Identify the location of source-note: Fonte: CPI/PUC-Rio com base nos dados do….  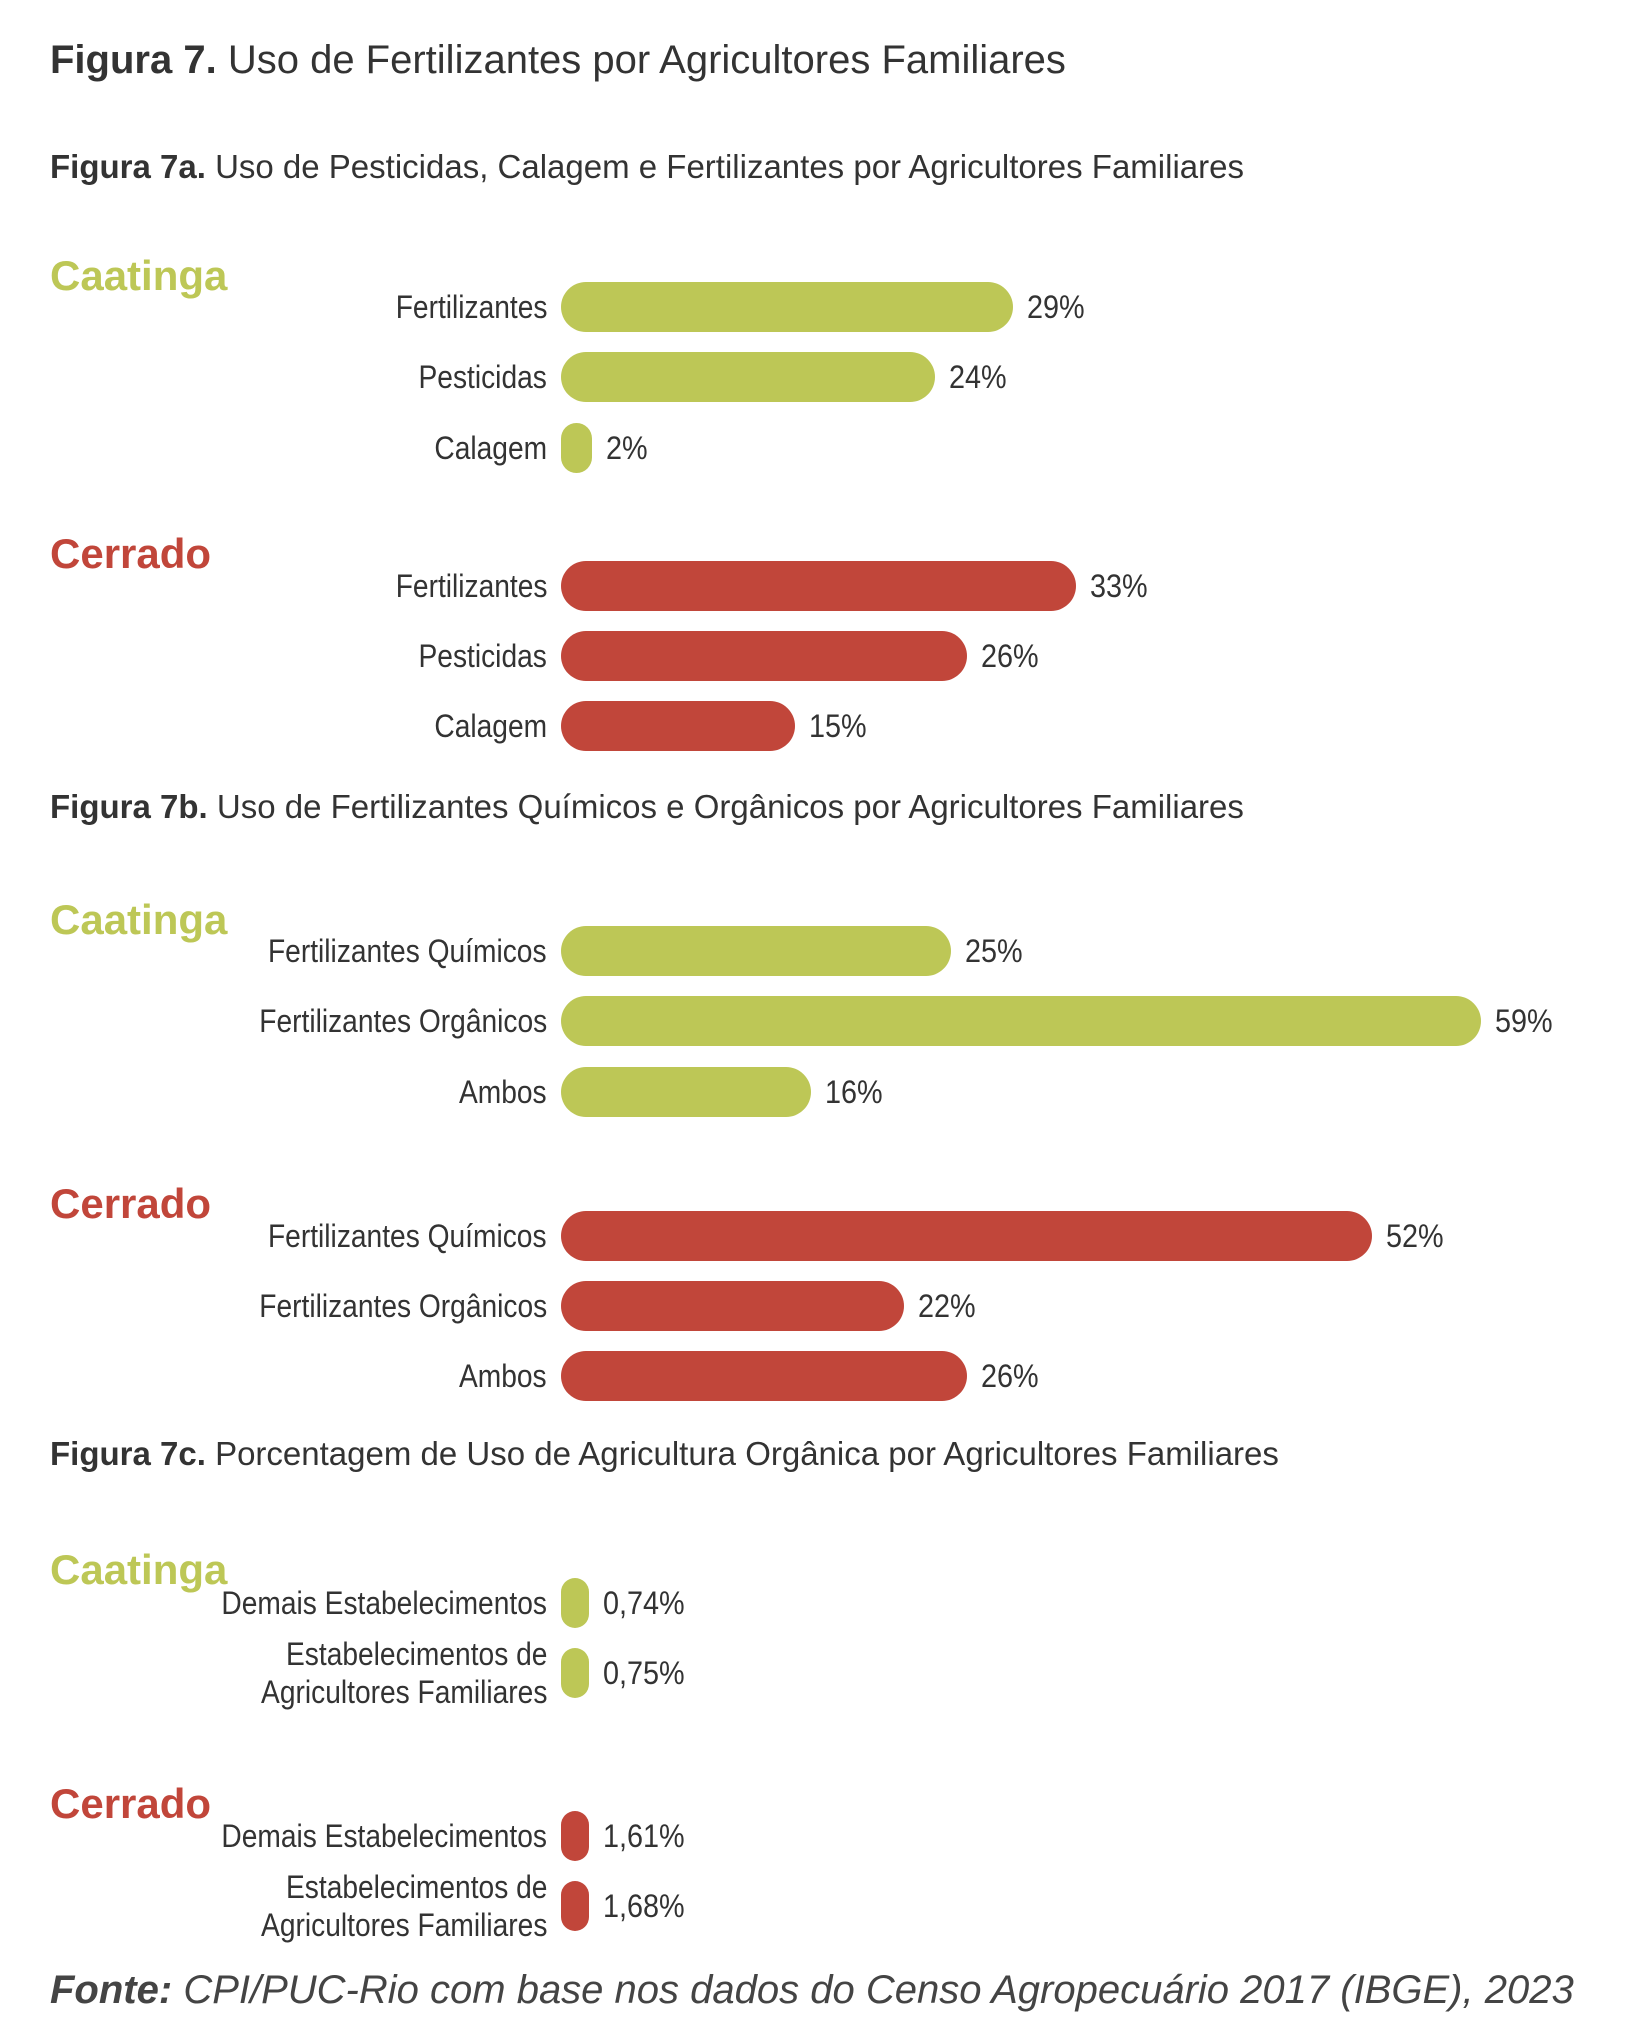
(812, 1990).